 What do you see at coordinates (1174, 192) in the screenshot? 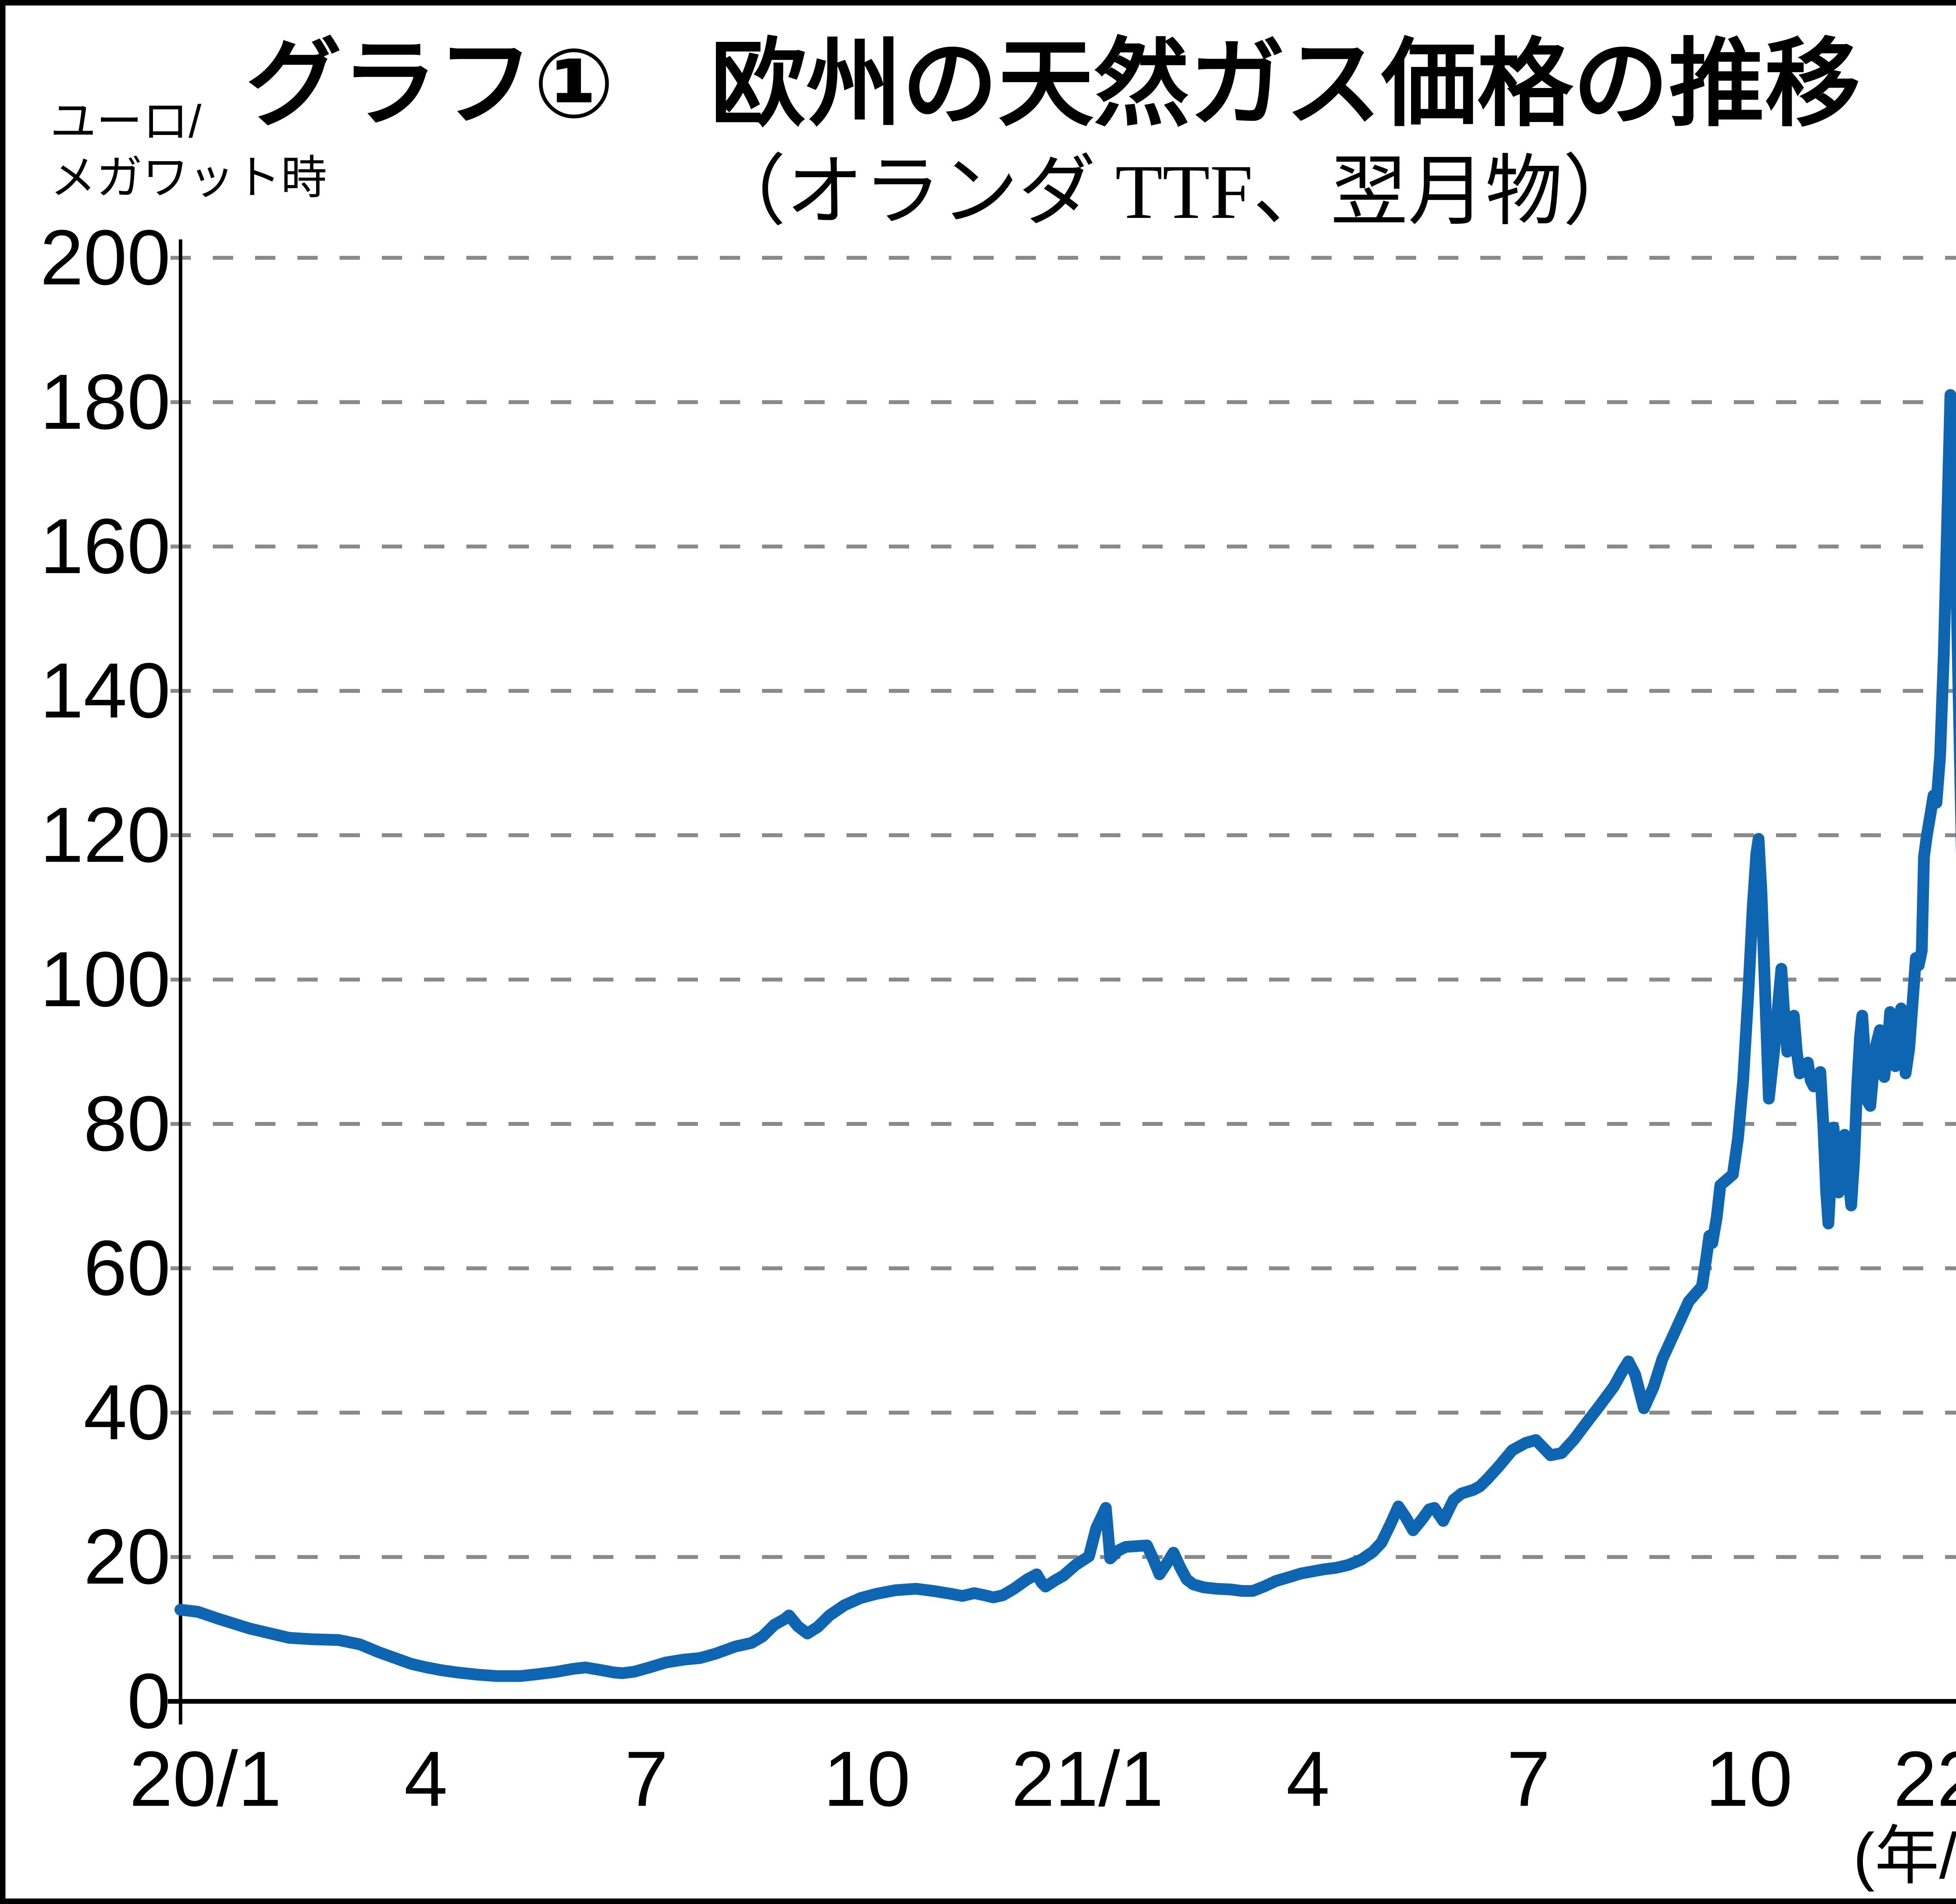
I see `chart-subtitle: （オランダ TTF、翌月物）` at bounding box center [1174, 192].